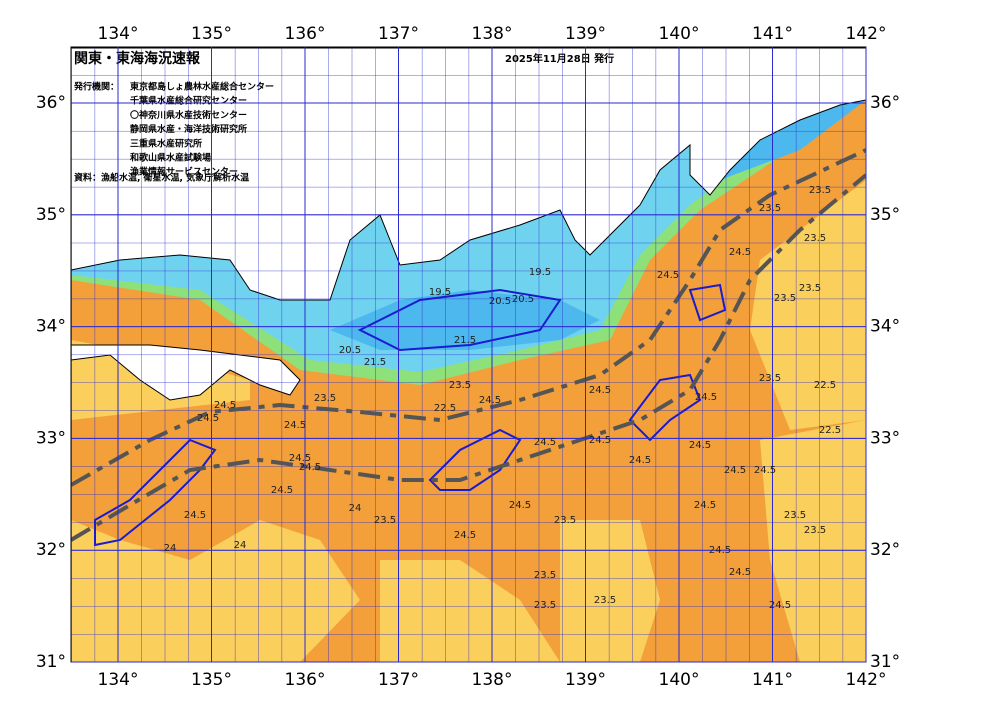 This screenshot has height=713, width=1003. I want to click on agency: 和歌山県水産試験場, so click(170, 158).